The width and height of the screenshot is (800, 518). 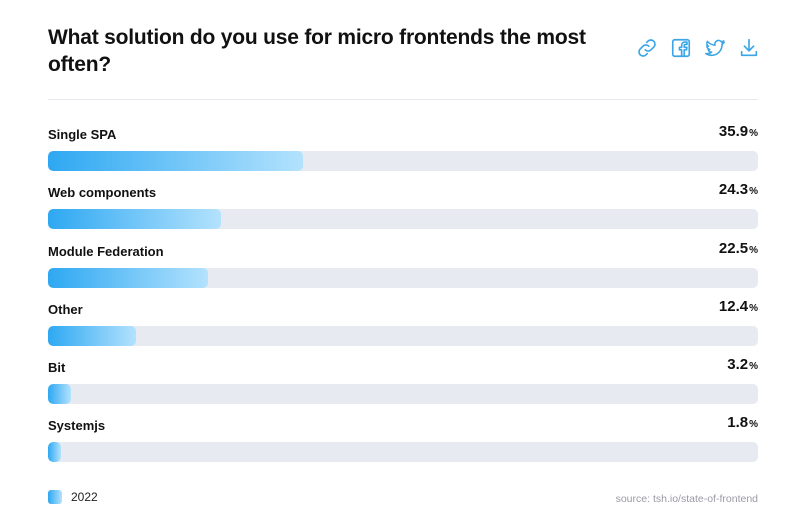 What do you see at coordinates (686, 499) in the screenshot?
I see `source-note: source: tsh.io/state-of-frontend` at bounding box center [686, 499].